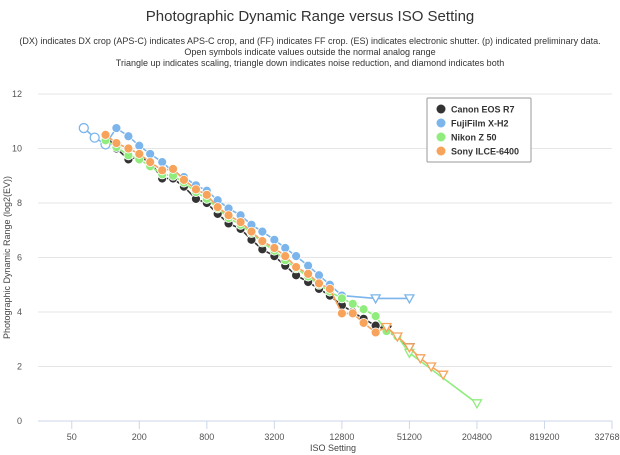  I want to click on x-tick-label: 3200, so click(274, 437).